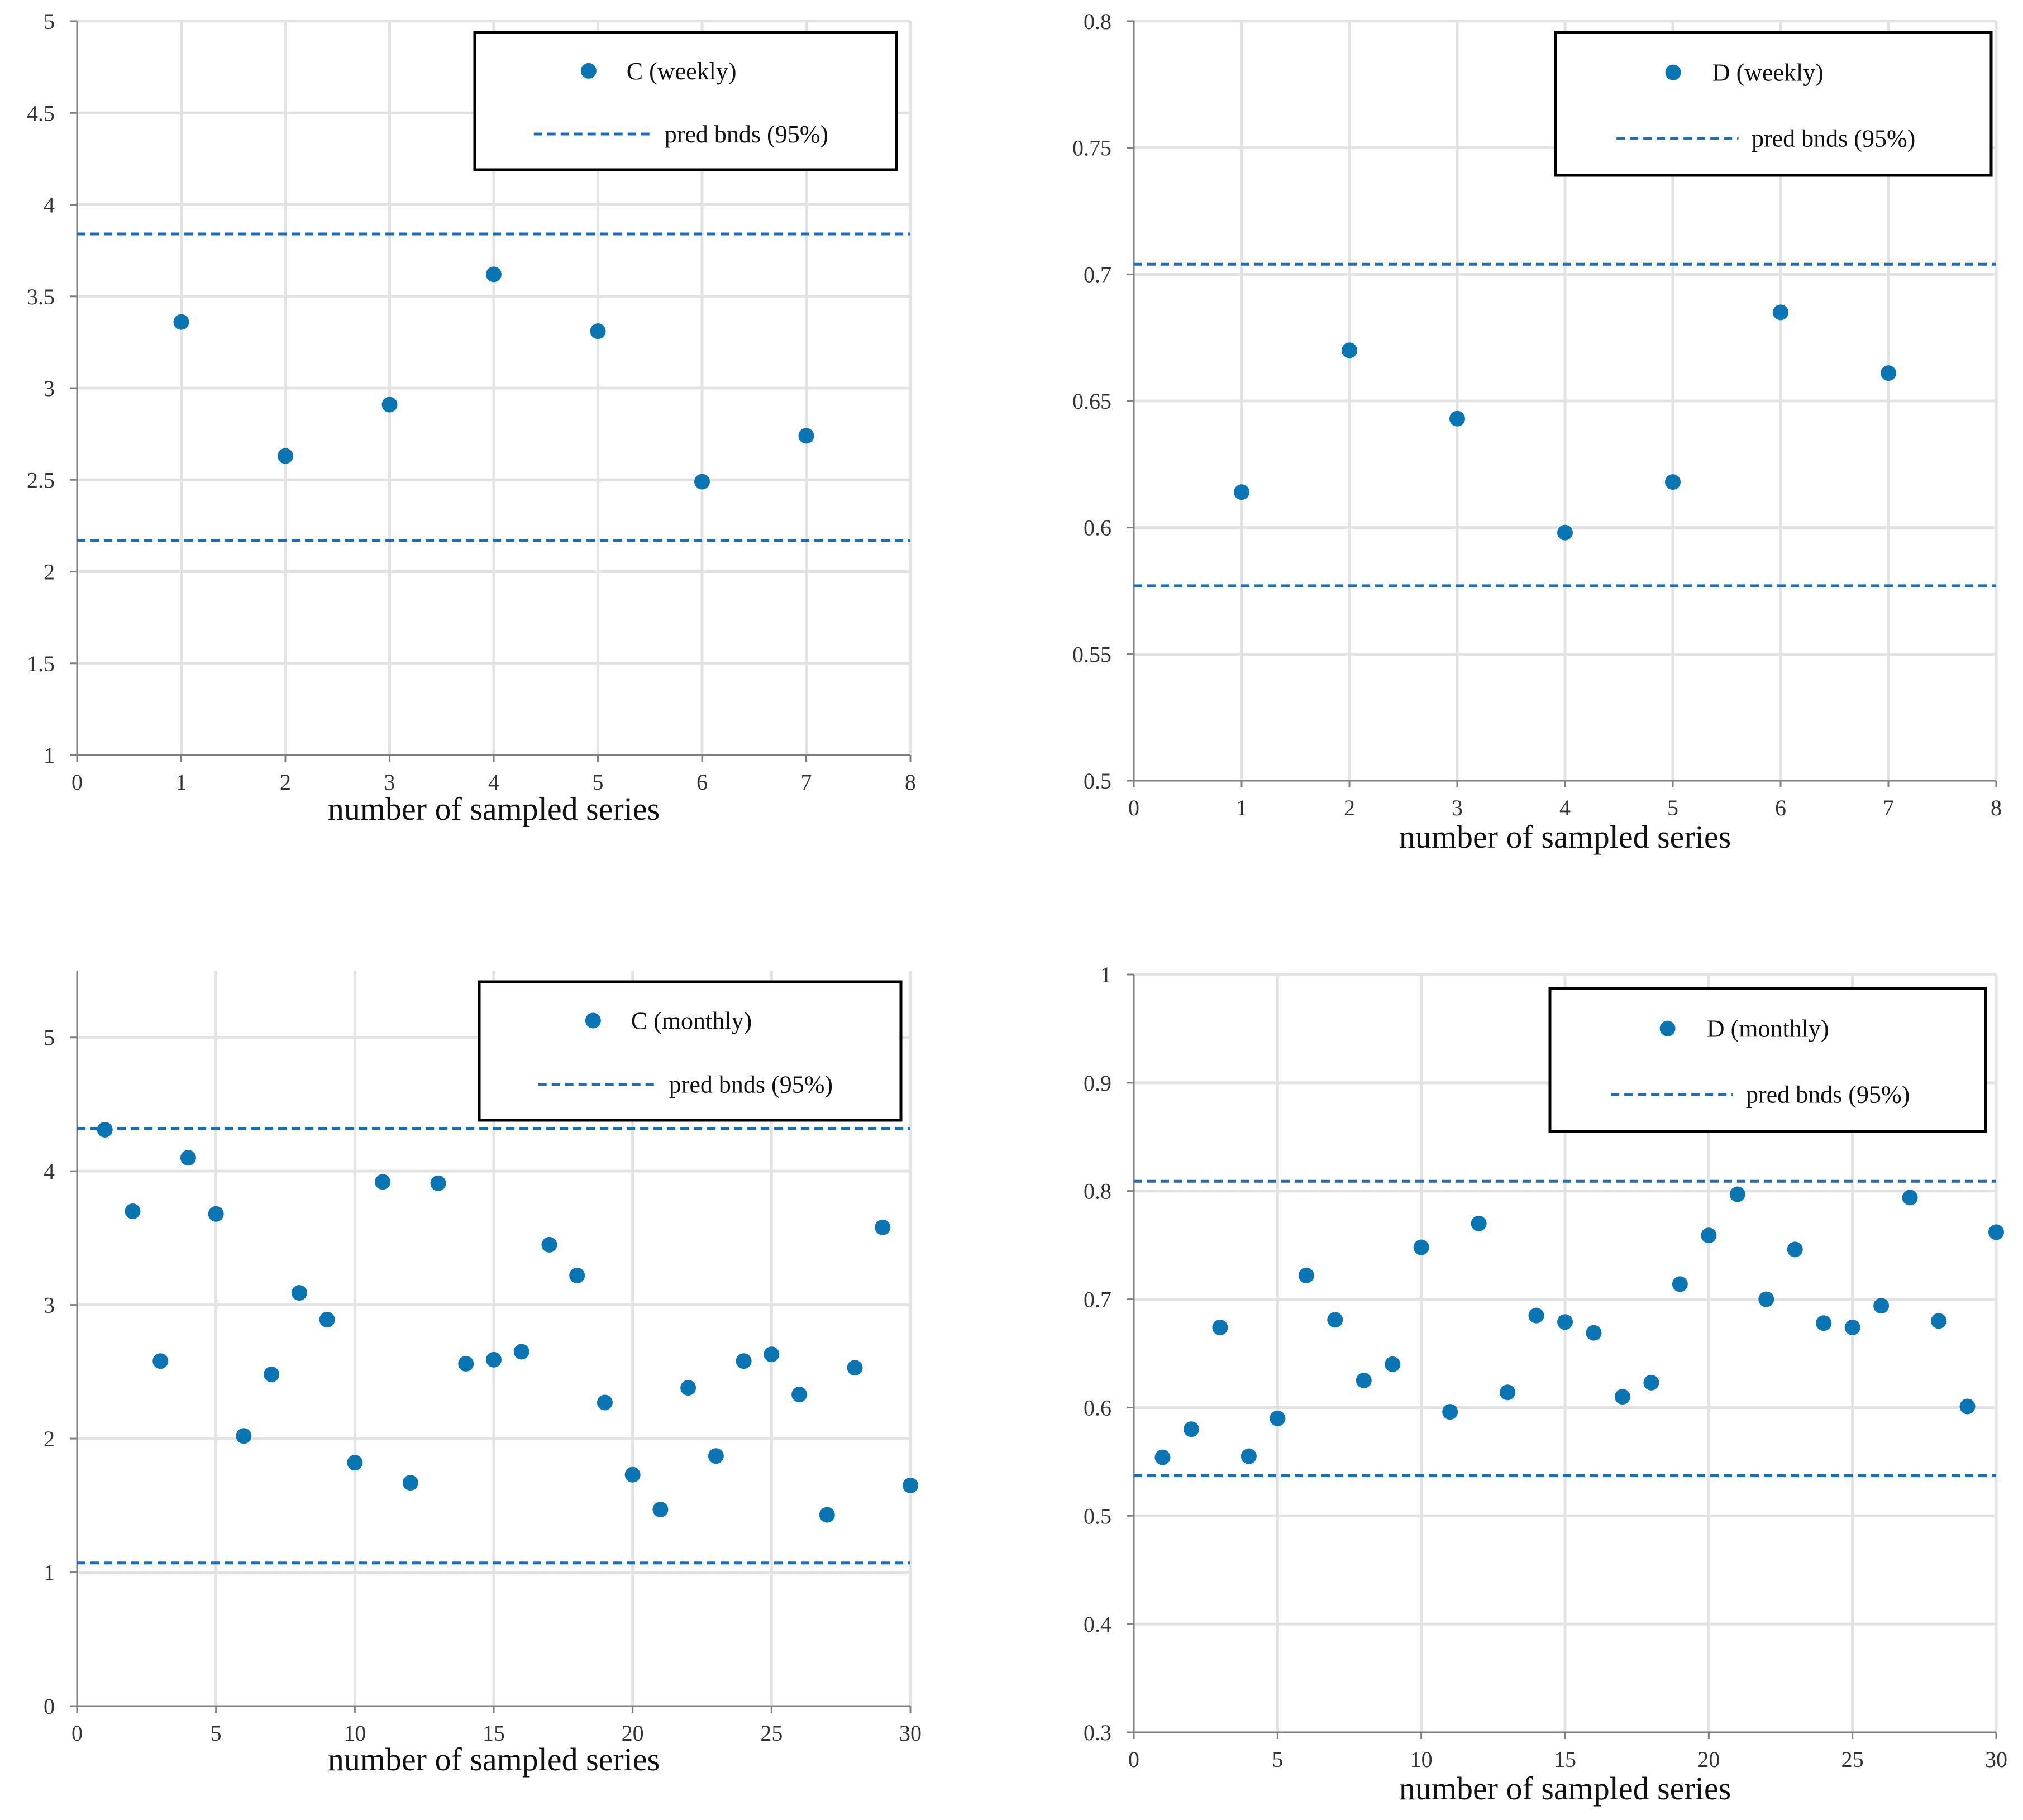 This screenshot has width=2023, height=1820. I want to click on y-tick-label: 5, so click(49, 1037).